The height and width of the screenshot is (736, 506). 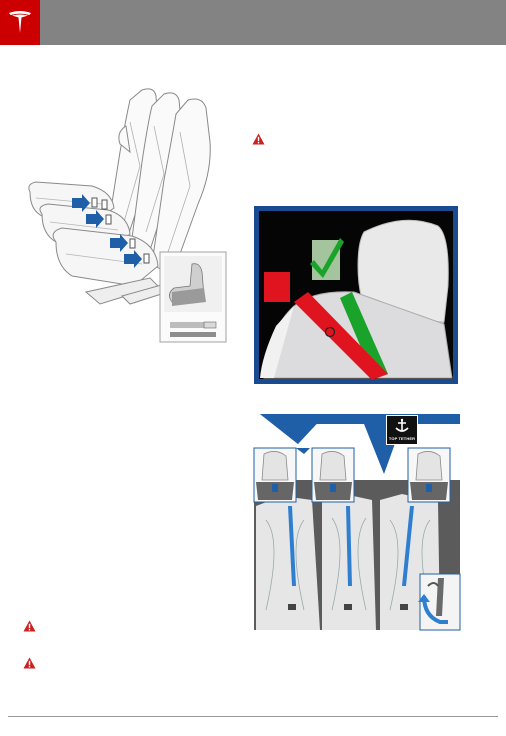 I want to click on top-tether-diagram, so click(x=357, y=522).